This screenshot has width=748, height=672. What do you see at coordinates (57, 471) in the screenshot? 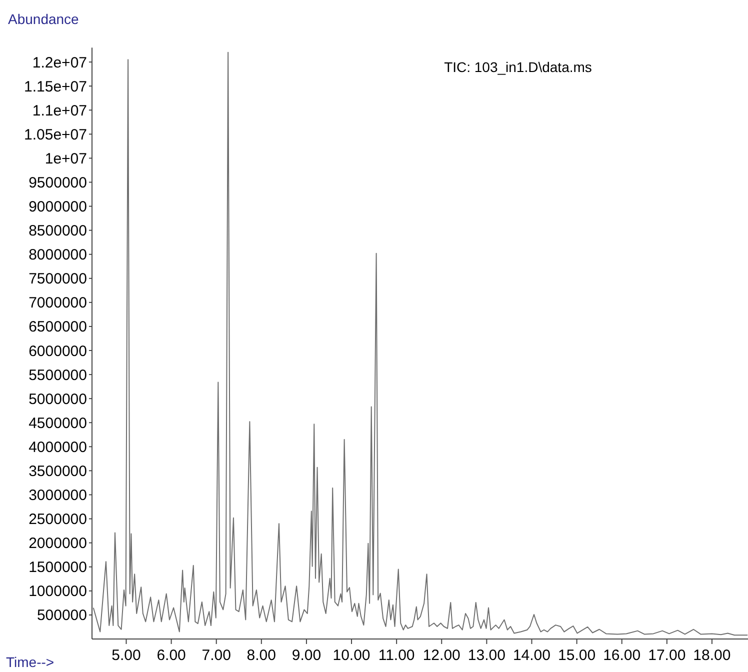
I see `y-tick-label: 3500000` at bounding box center [57, 471].